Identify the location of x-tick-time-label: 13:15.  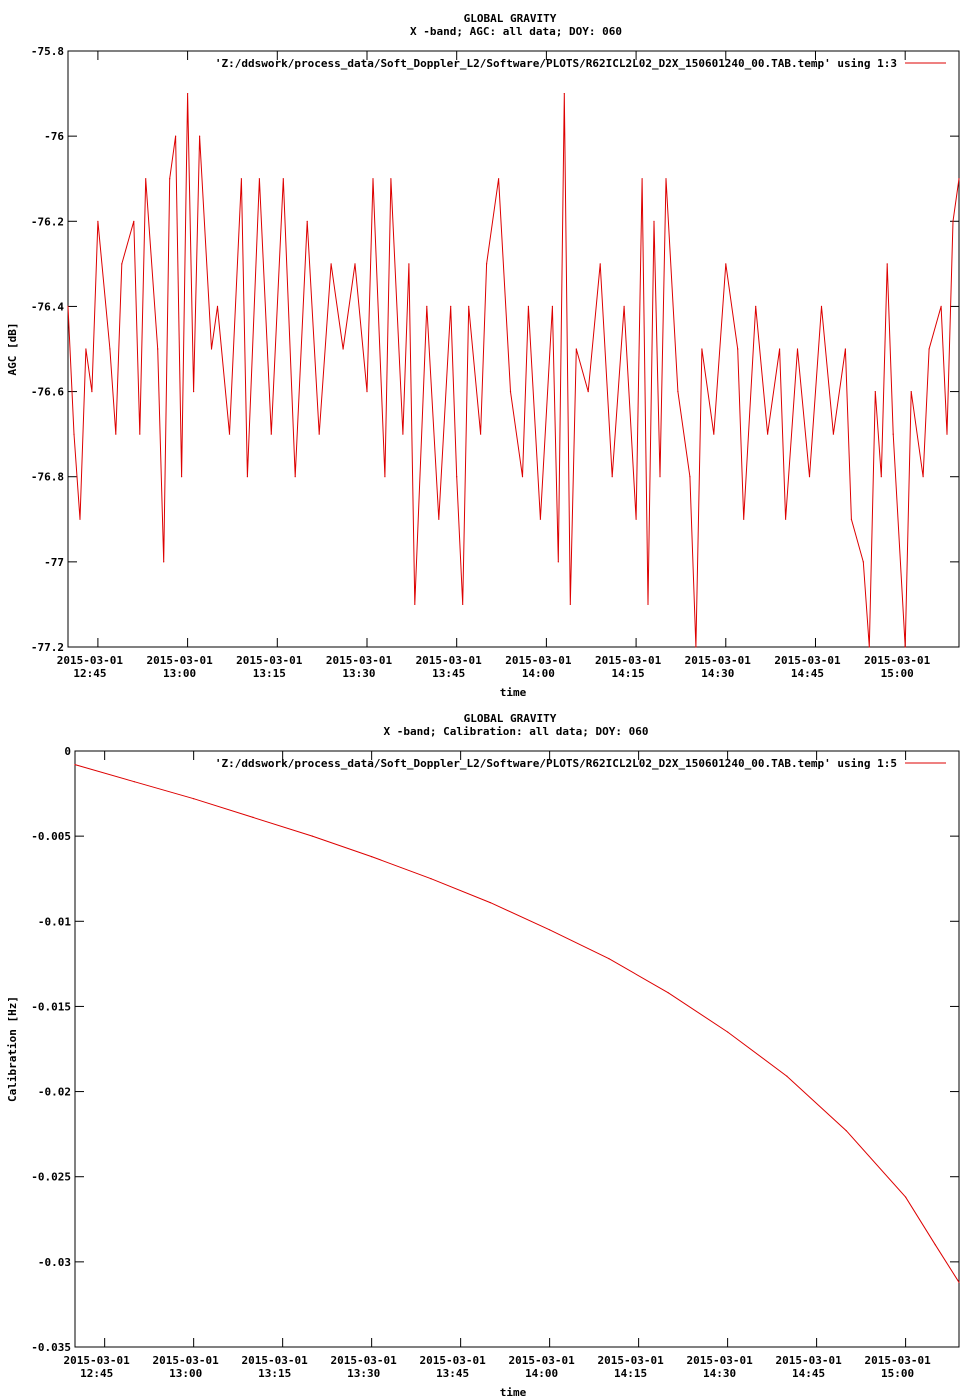
(269, 673).